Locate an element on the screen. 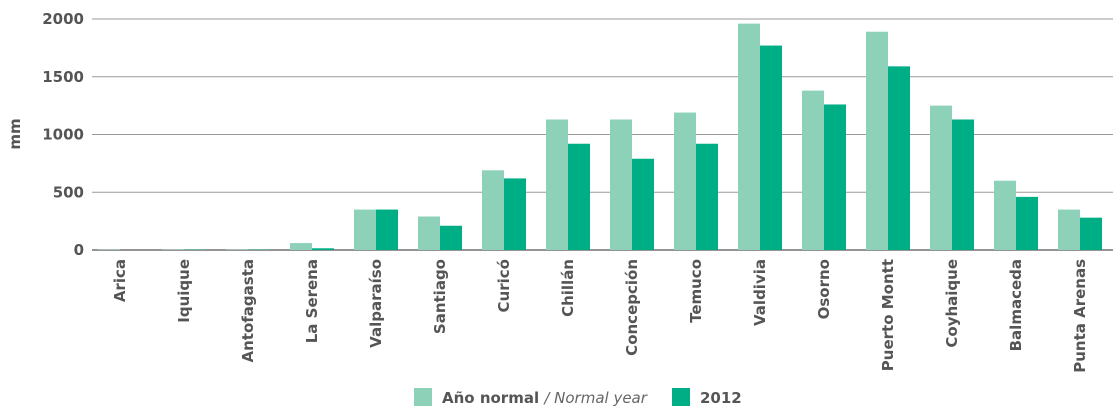 The image size is (1113, 407). x-tick-label: Balmaceda is located at coordinates (1016, 305).